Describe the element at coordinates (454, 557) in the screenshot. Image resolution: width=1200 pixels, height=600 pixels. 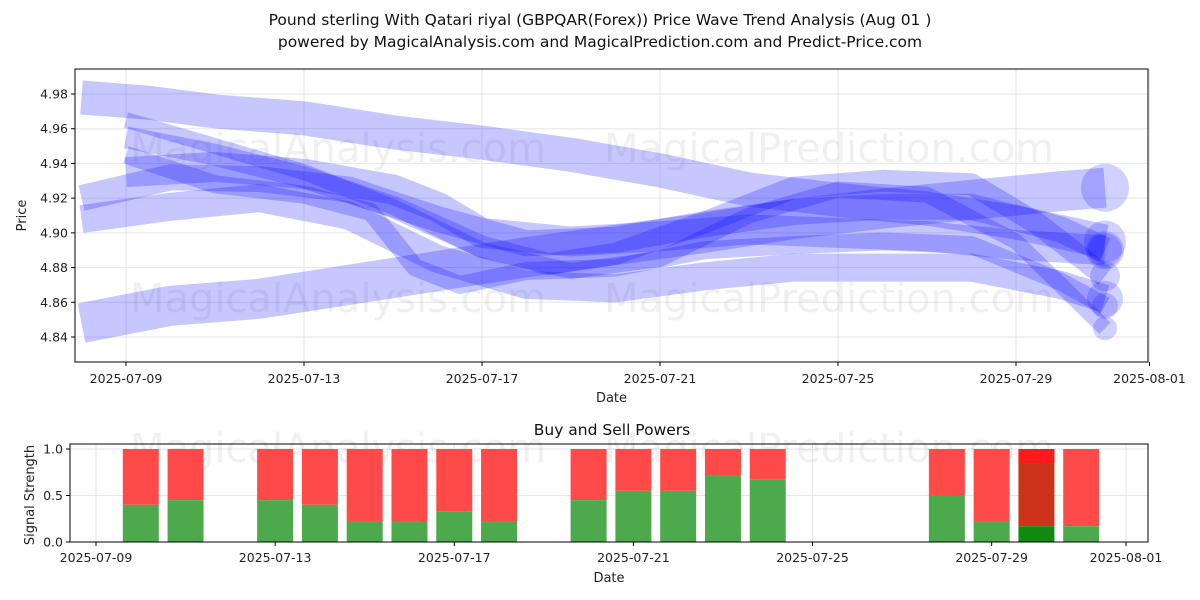
I see `signal-x-tick-label: 2025-07-17` at that location.